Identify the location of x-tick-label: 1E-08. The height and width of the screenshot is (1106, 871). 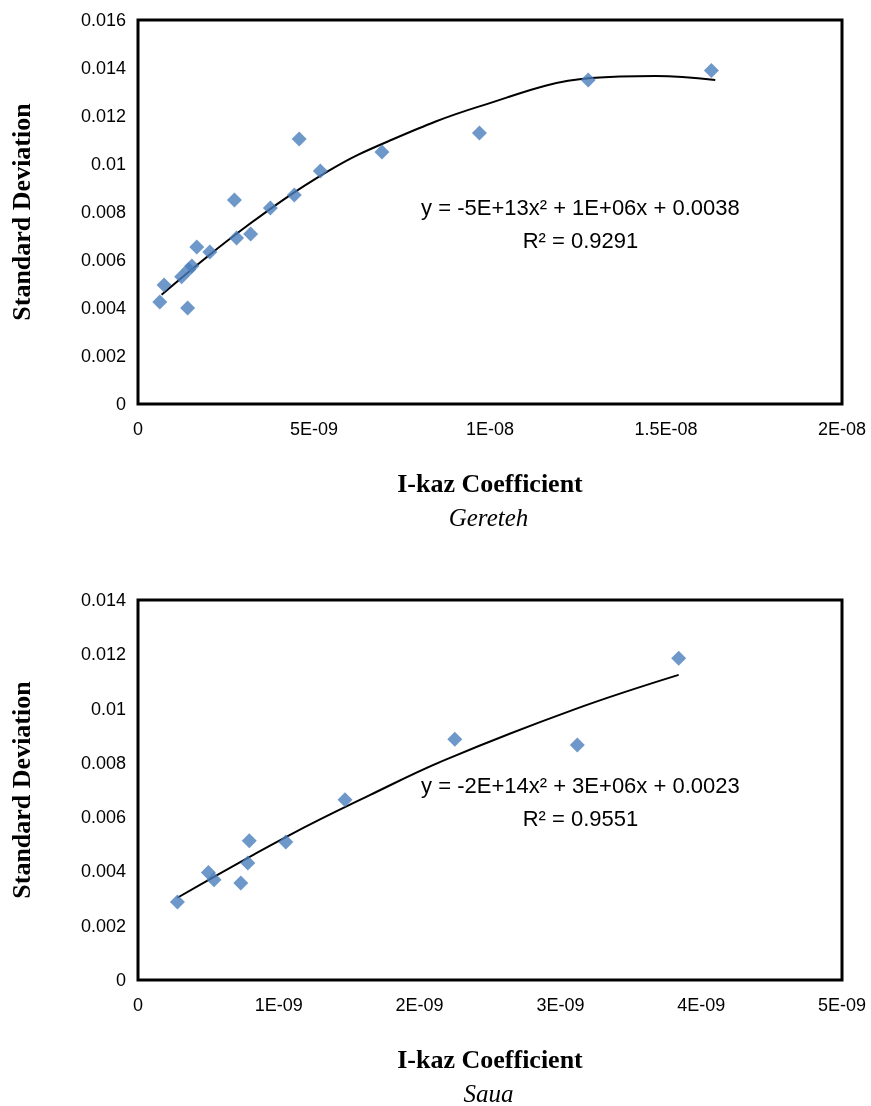
(490, 429).